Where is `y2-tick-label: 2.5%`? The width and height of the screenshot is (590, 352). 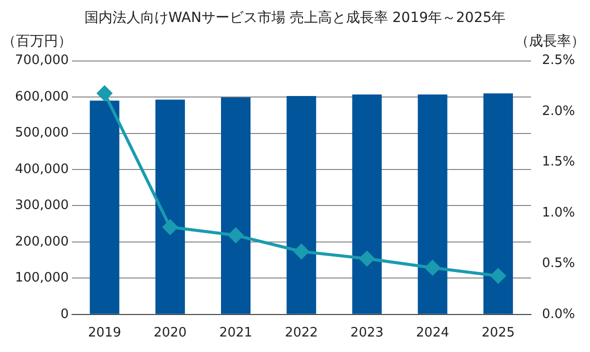 y2-tick-label: 2.5% is located at coordinates (559, 60).